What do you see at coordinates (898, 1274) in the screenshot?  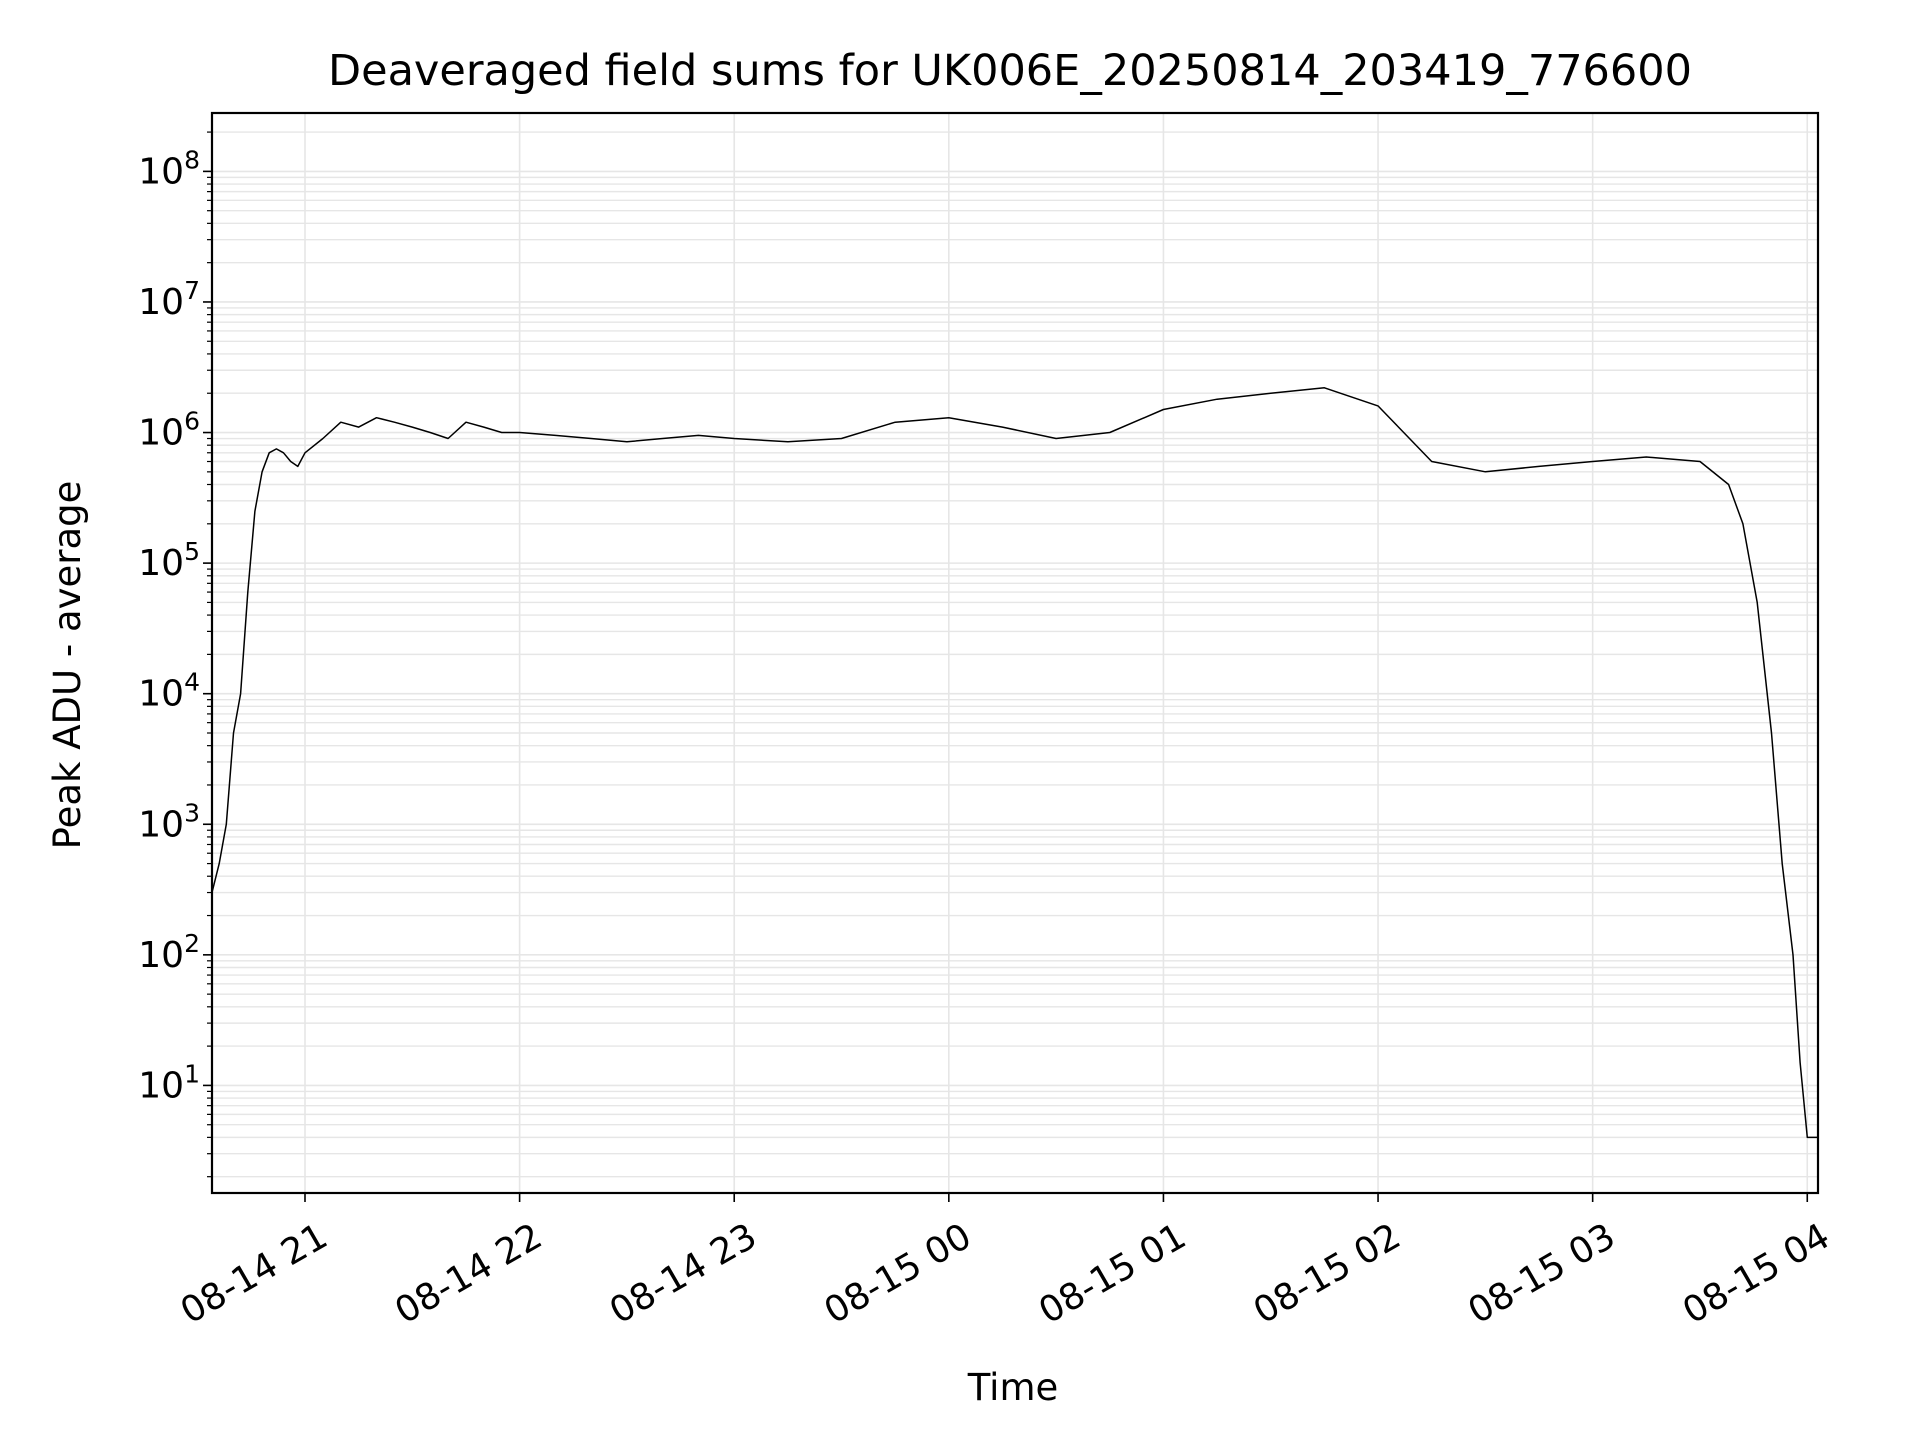 I see `x-tick-label: 08-15 00` at bounding box center [898, 1274].